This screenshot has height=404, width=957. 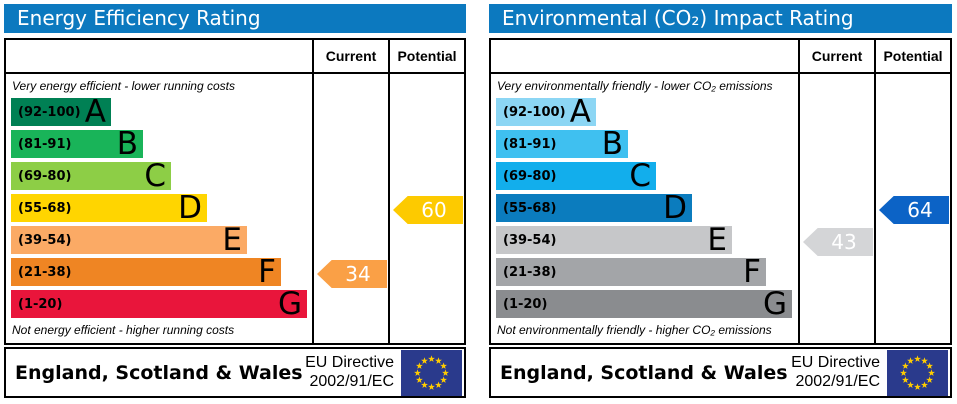 What do you see at coordinates (350, 208) in the screenshot?
I see `current-rating-track: 34` at bounding box center [350, 208].